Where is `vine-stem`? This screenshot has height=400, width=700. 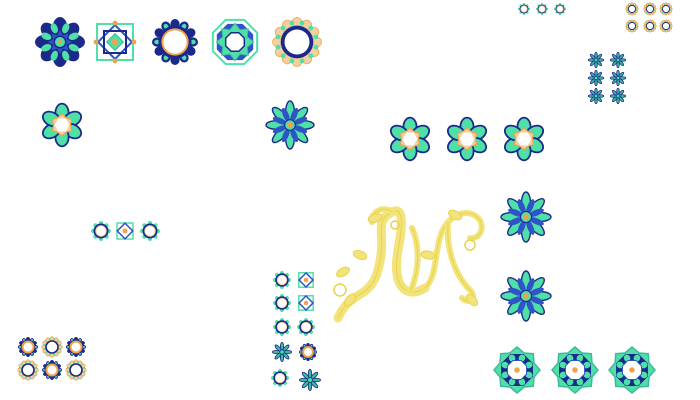 vine-stem is located at coordinates (453, 250).